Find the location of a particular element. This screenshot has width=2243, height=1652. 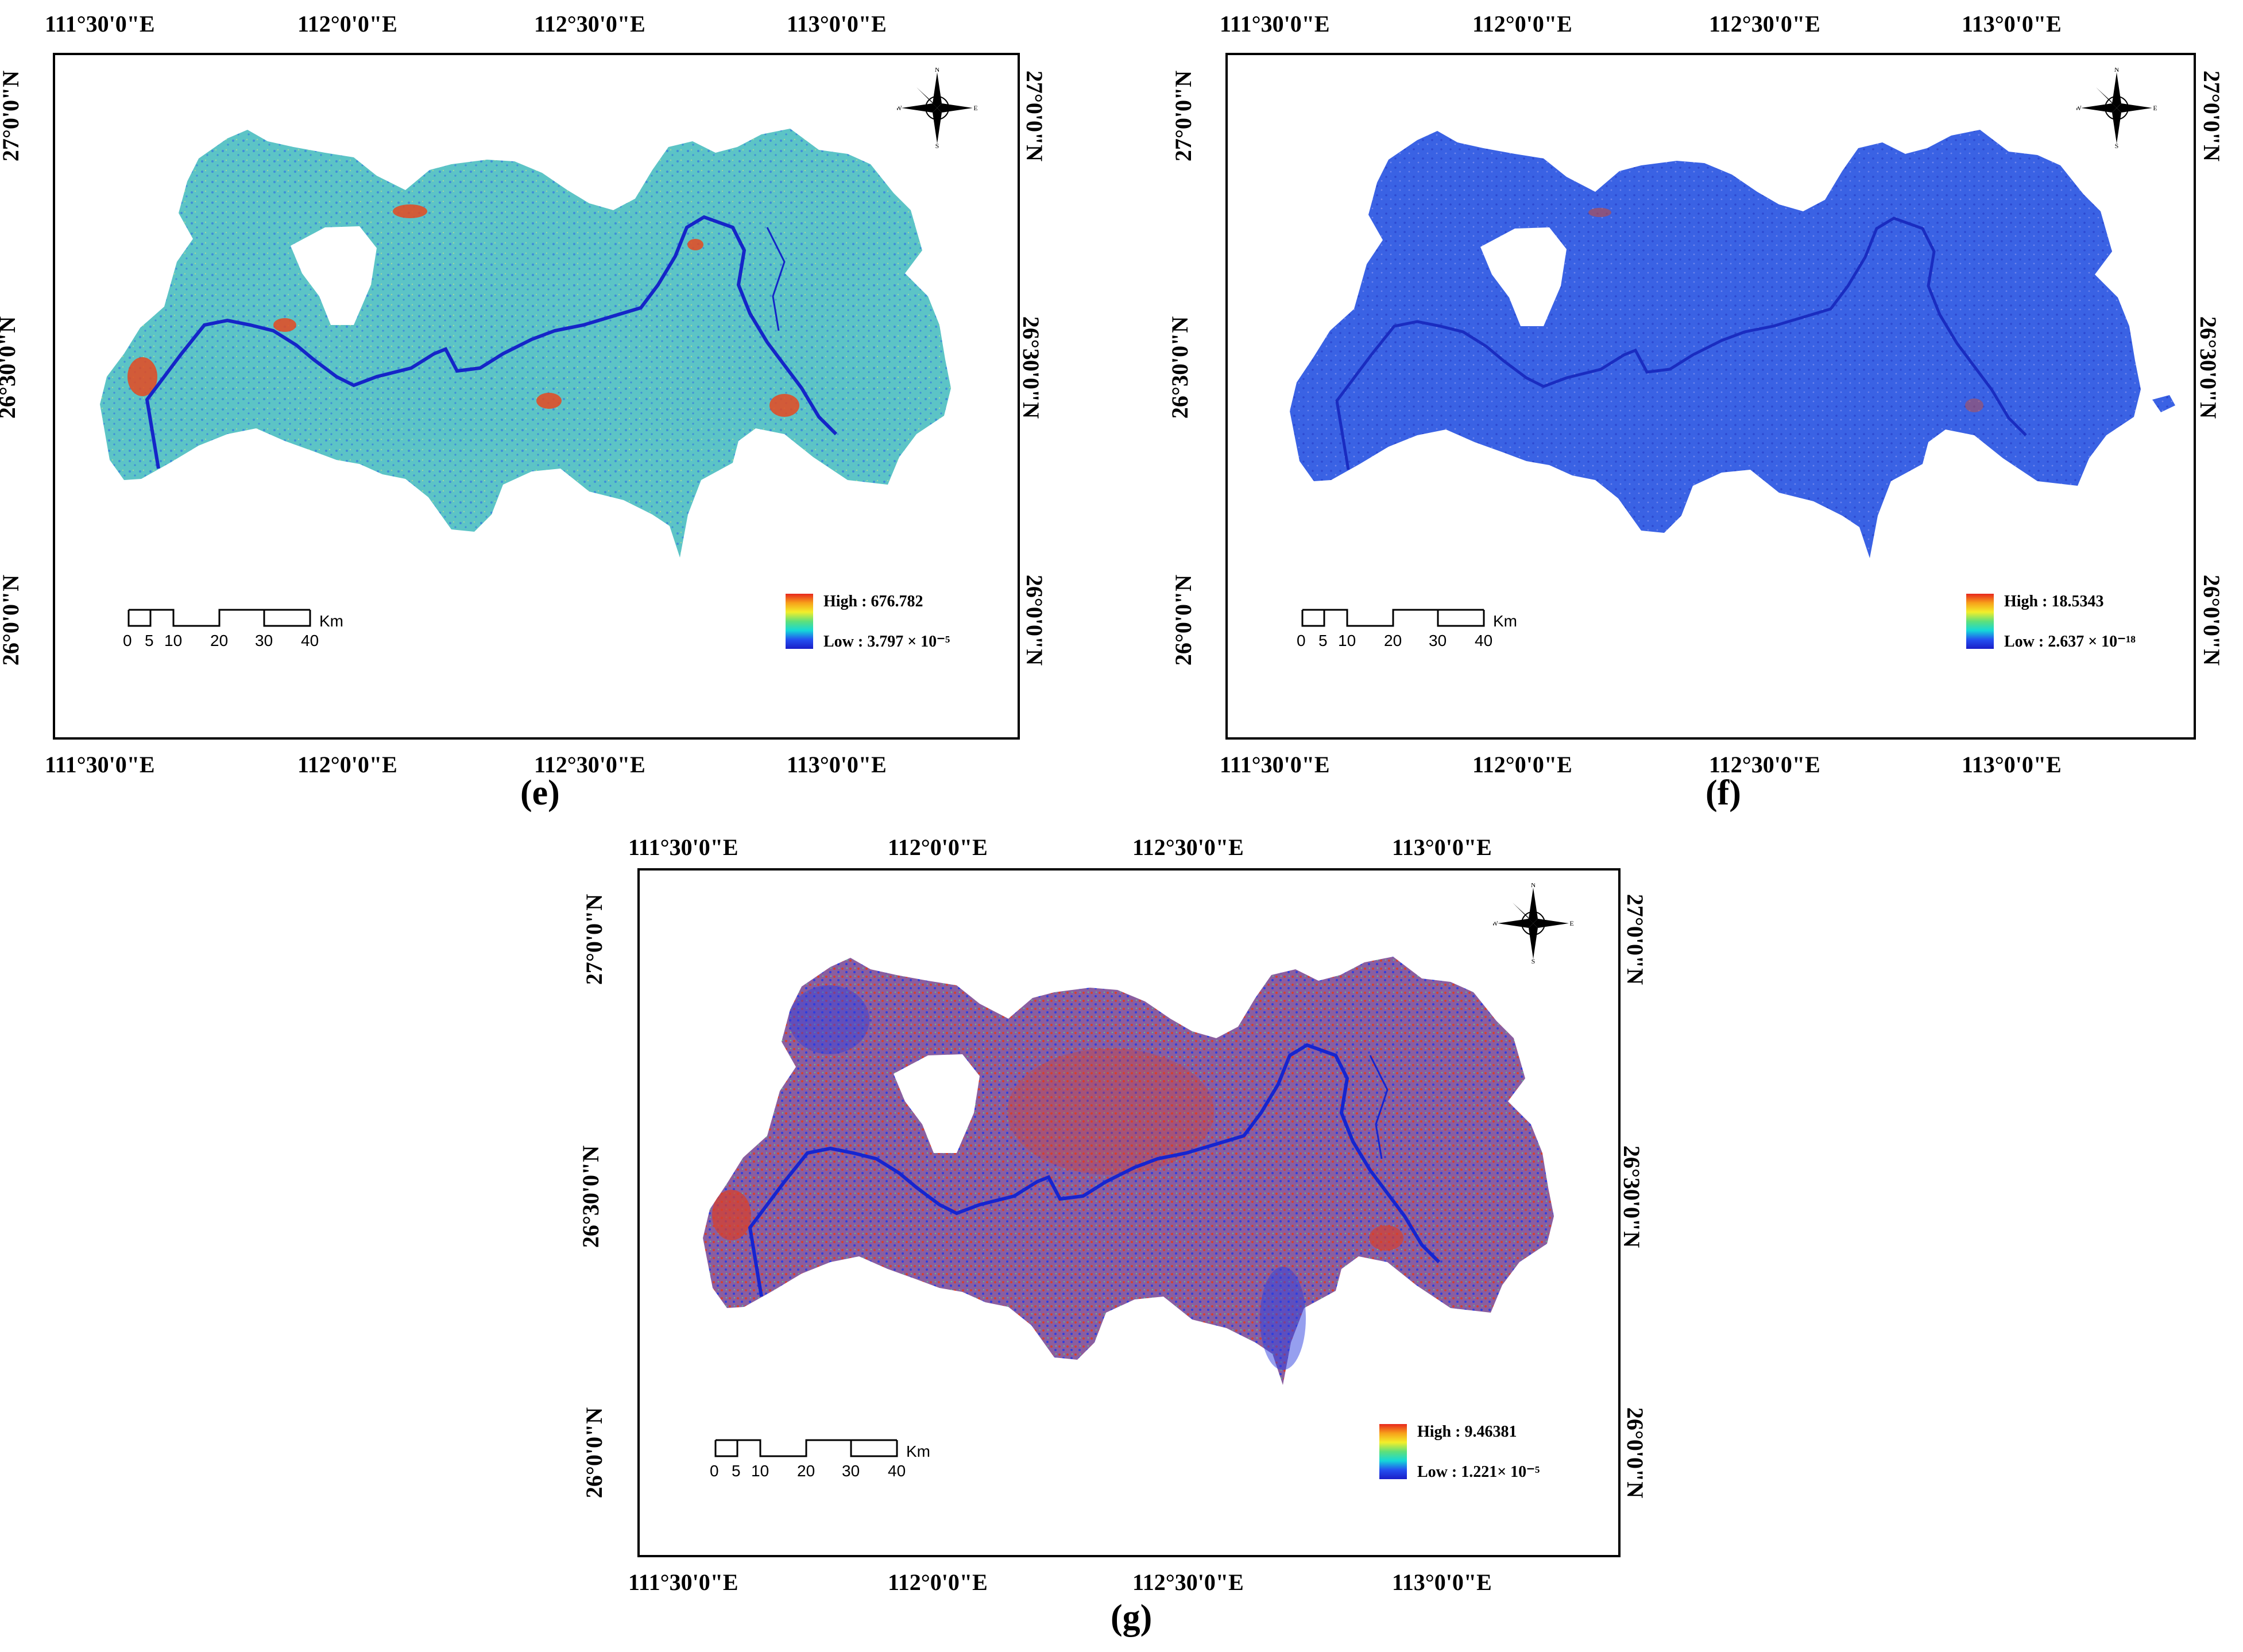

outlier-region is located at coordinates (2163, 403).